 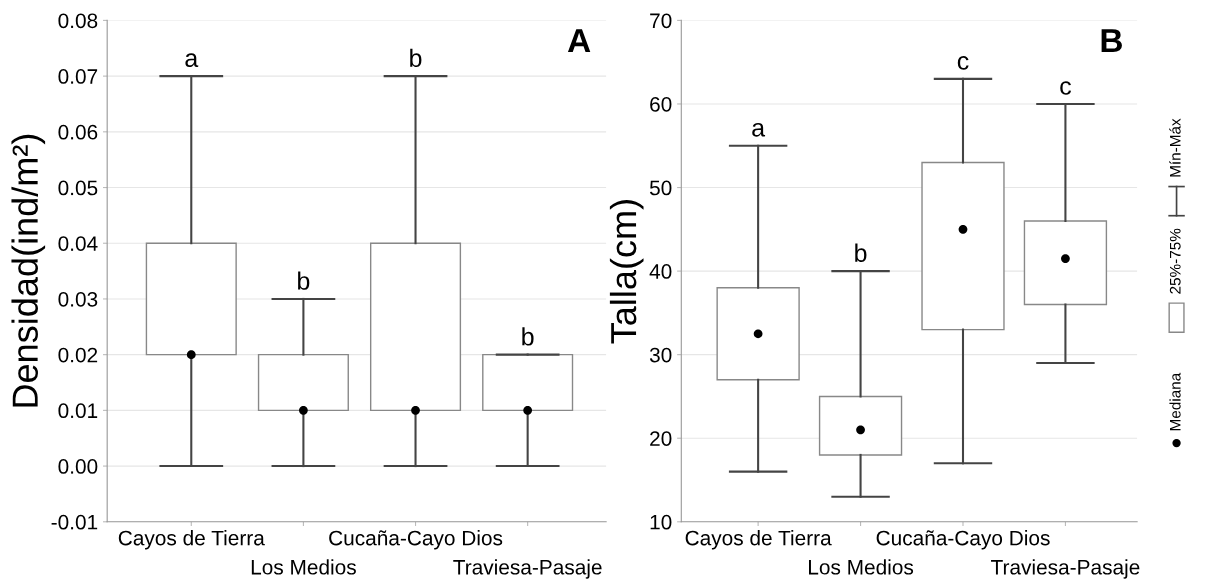 What do you see at coordinates (78, 132) in the screenshot?
I see `y-tick-label: 0.06` at bounding box center [78, 132].